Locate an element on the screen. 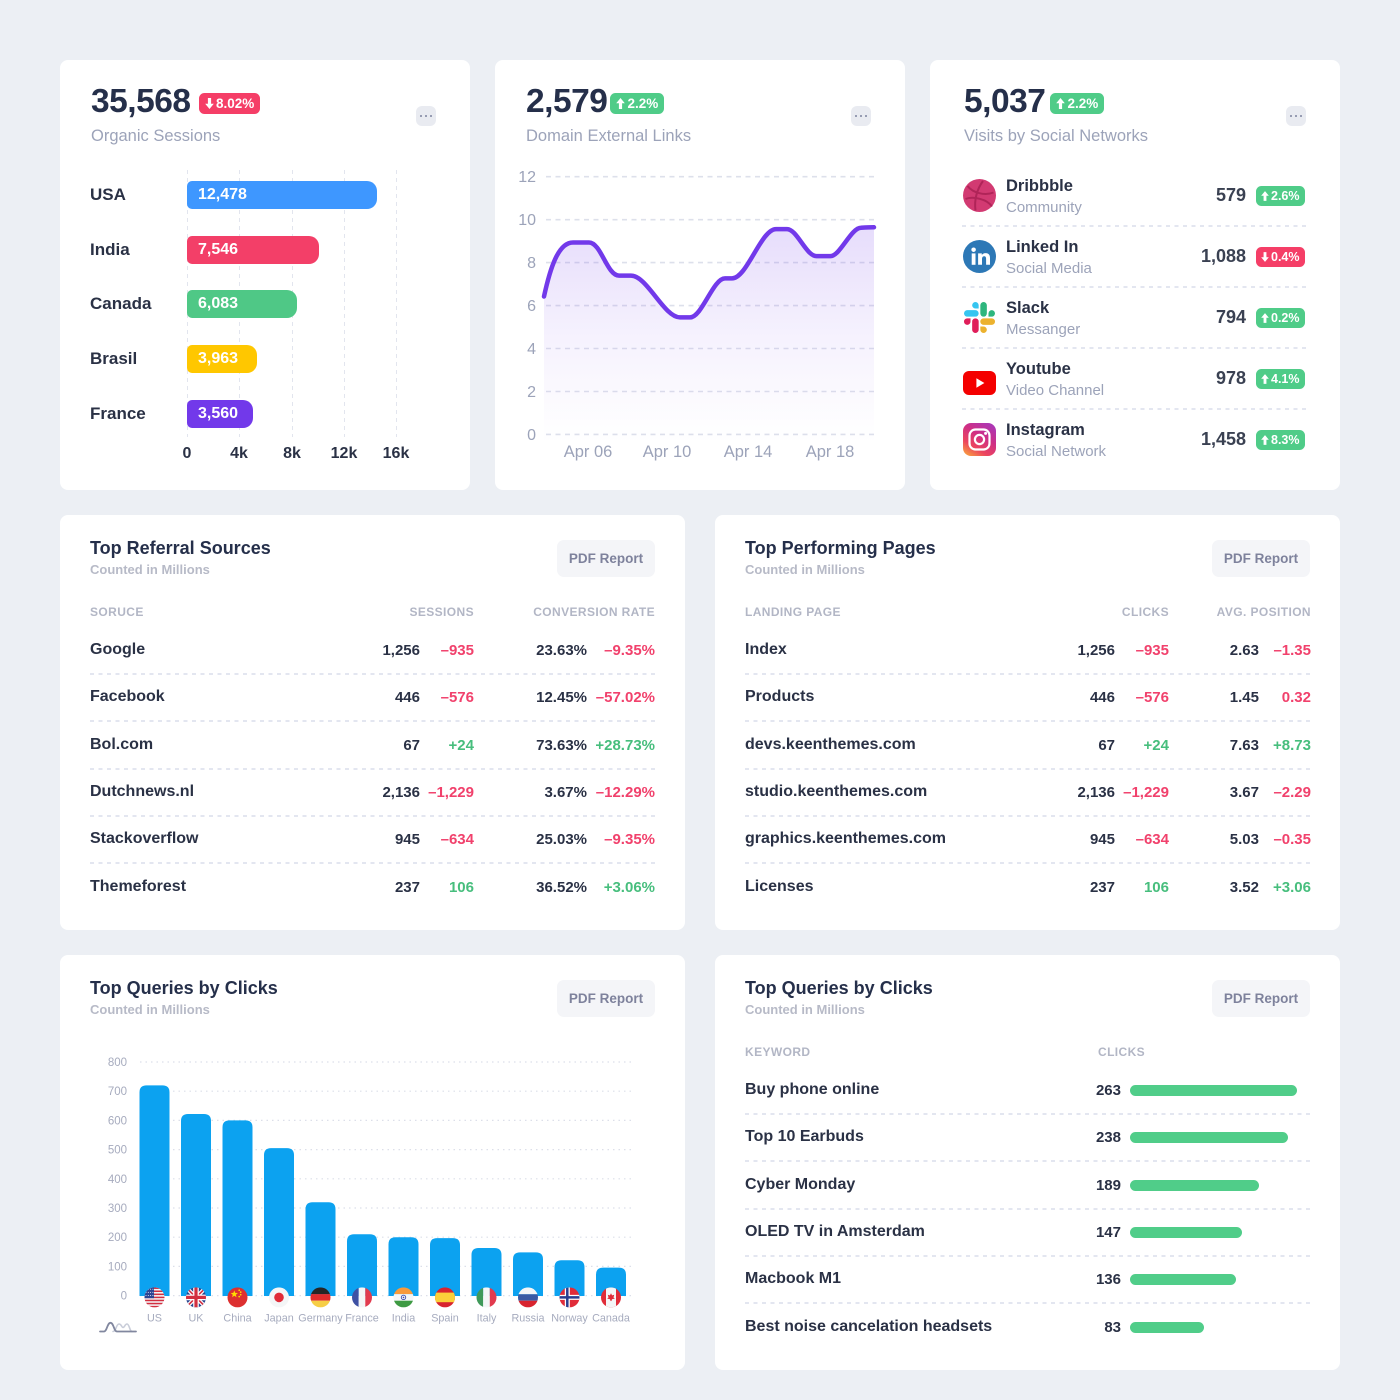 The width and height of the screenshot is (1400, 1400). svg-text: 2 is located at coordinates (531, 392).